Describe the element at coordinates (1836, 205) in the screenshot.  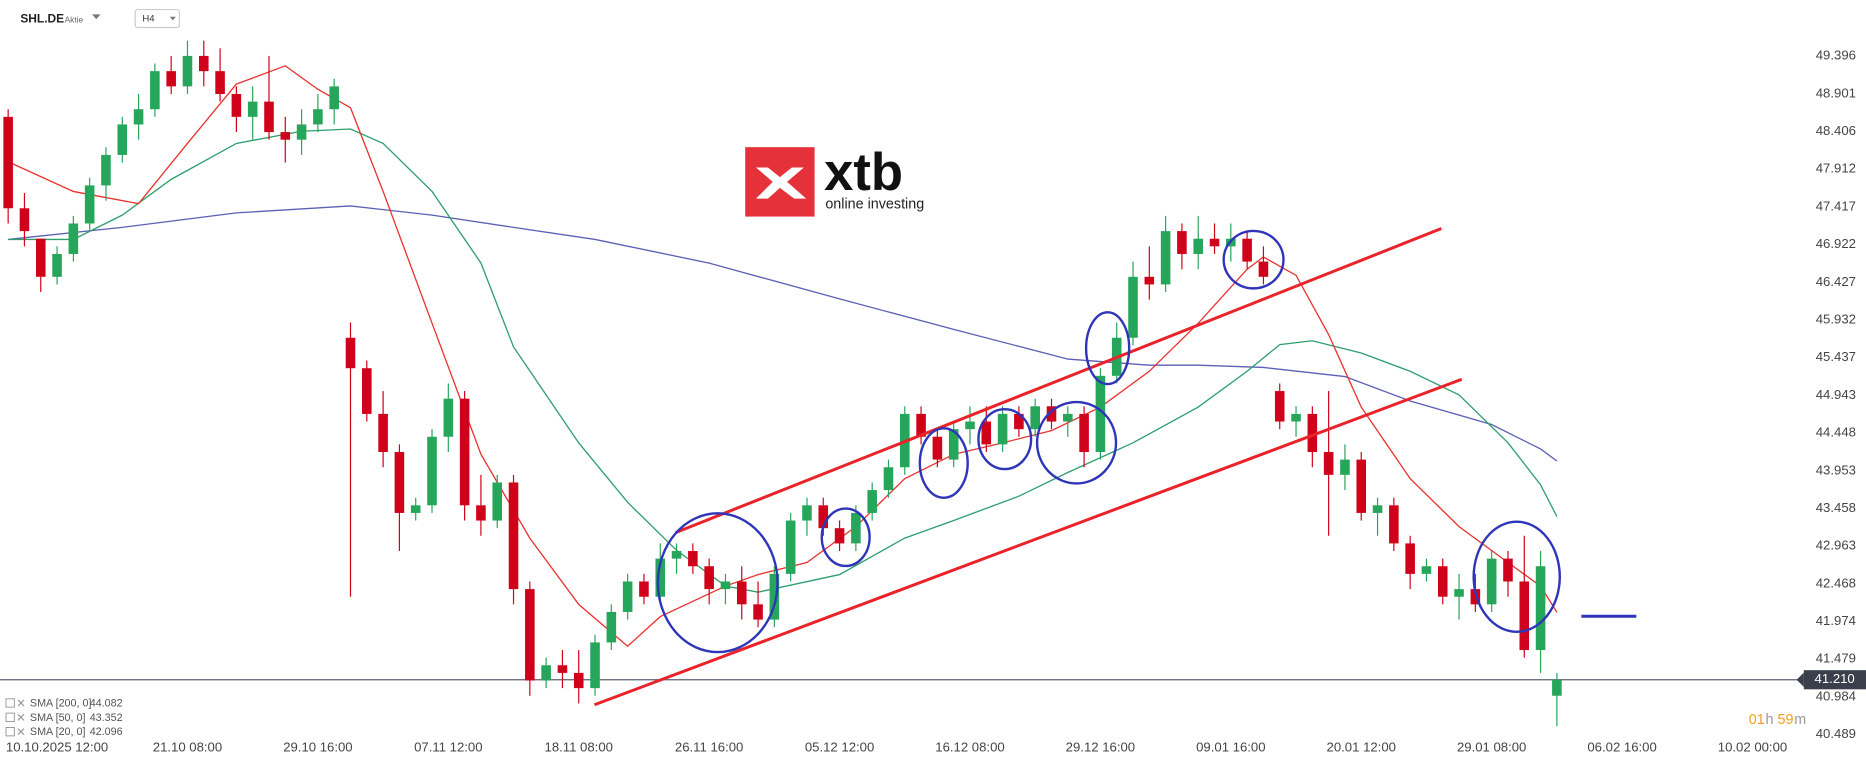
I see `y-tick-label: 47.417` at that location.